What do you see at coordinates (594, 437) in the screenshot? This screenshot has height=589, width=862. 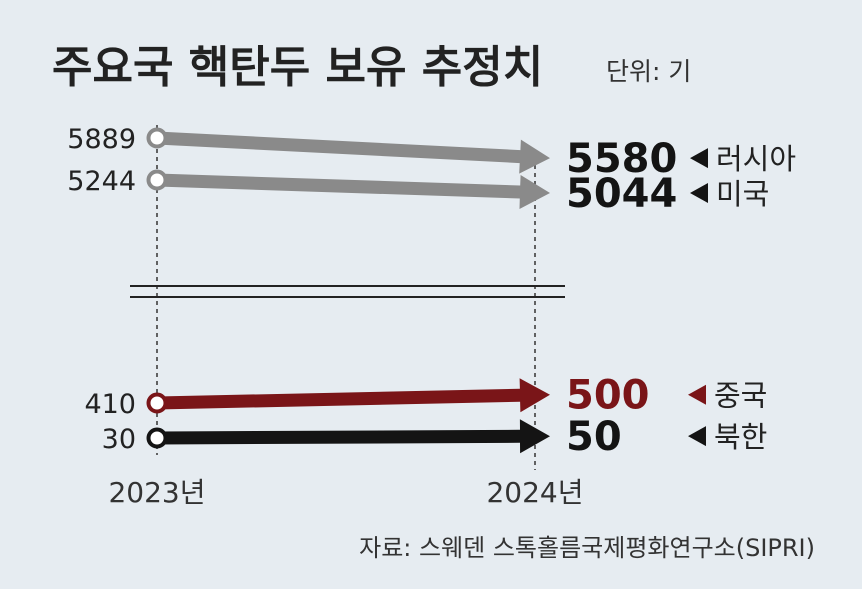 I see `value-2024-north-korea: 50` at bounding box center [594, 437].